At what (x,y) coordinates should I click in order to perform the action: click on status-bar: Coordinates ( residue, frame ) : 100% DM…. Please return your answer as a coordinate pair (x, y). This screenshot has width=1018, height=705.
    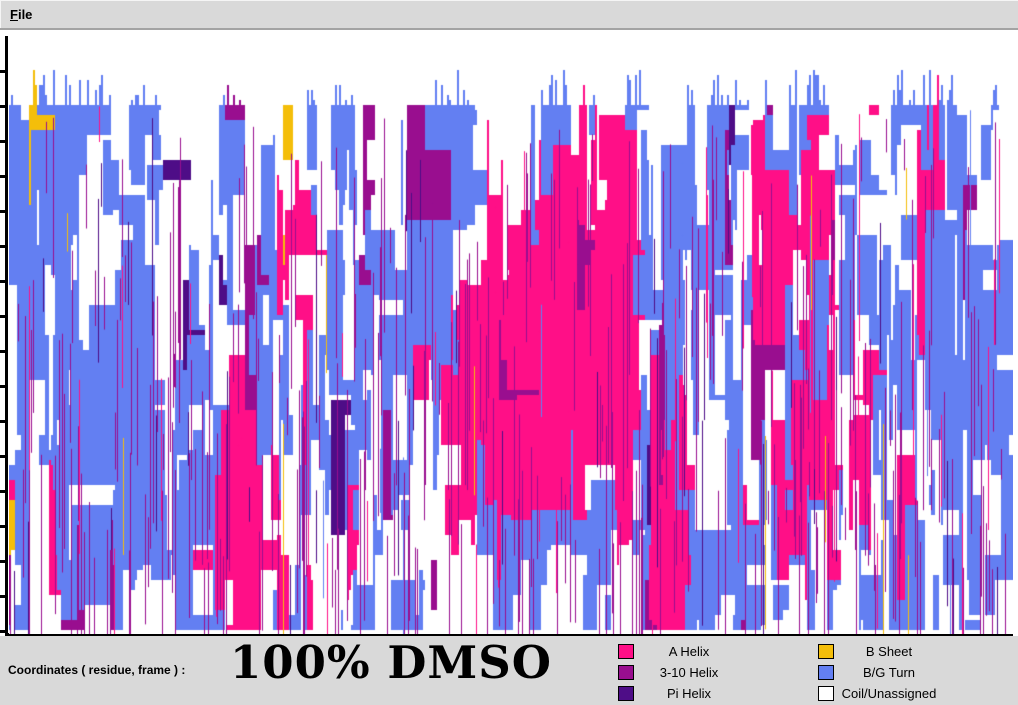
    Looking at the image, I should click on (509, 670).